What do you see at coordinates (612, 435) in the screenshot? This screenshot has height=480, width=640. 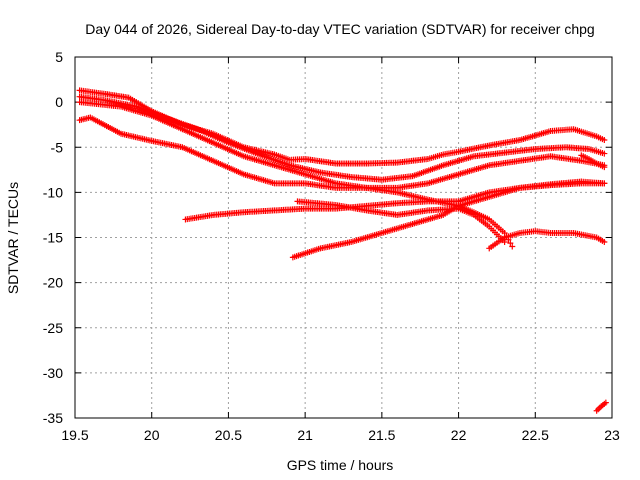 I see `x-tick-label: 23` at bounding box center [612, 435].